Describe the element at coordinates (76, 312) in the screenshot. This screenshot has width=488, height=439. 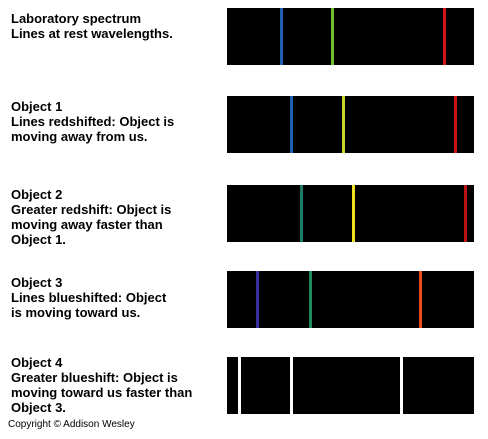
I see `label-line: is moving toward us.` at that location.